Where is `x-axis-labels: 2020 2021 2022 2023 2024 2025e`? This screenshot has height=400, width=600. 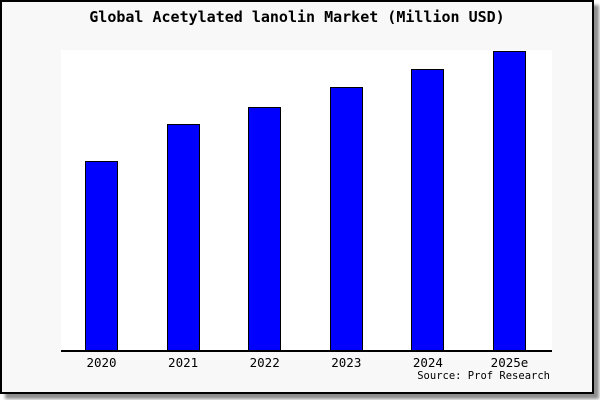 x-axis-labels: 2020 2021 2022 2023 2024 2025e is located at coordinates (306, 363).